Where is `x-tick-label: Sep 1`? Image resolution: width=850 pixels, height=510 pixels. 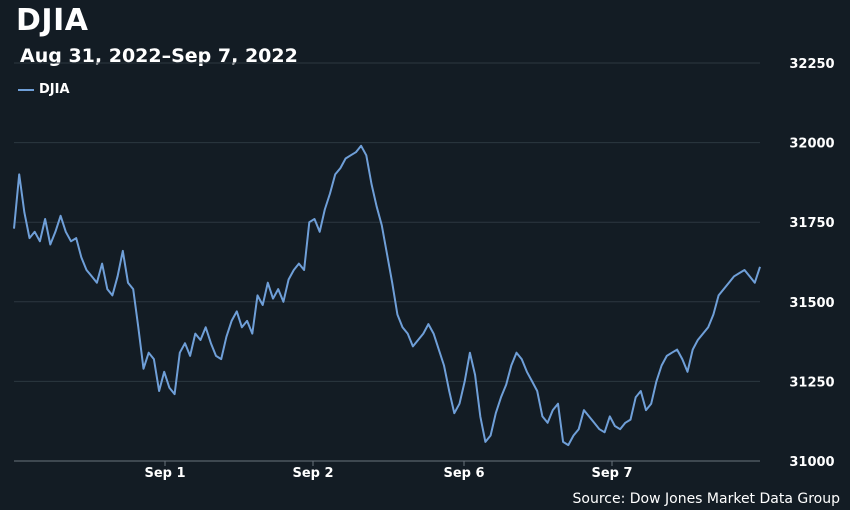
x-tick-label: Sep 1 is located at coordinates (164, 473).